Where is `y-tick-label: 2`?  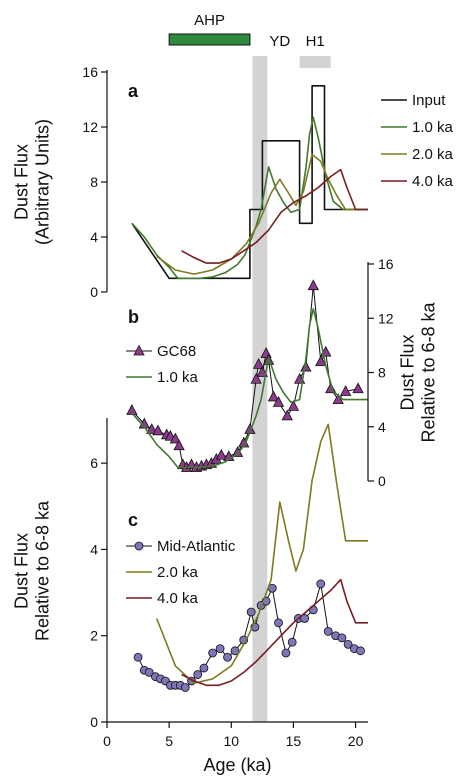
y-tick-label: 2 is located at coordinates (94, 636).